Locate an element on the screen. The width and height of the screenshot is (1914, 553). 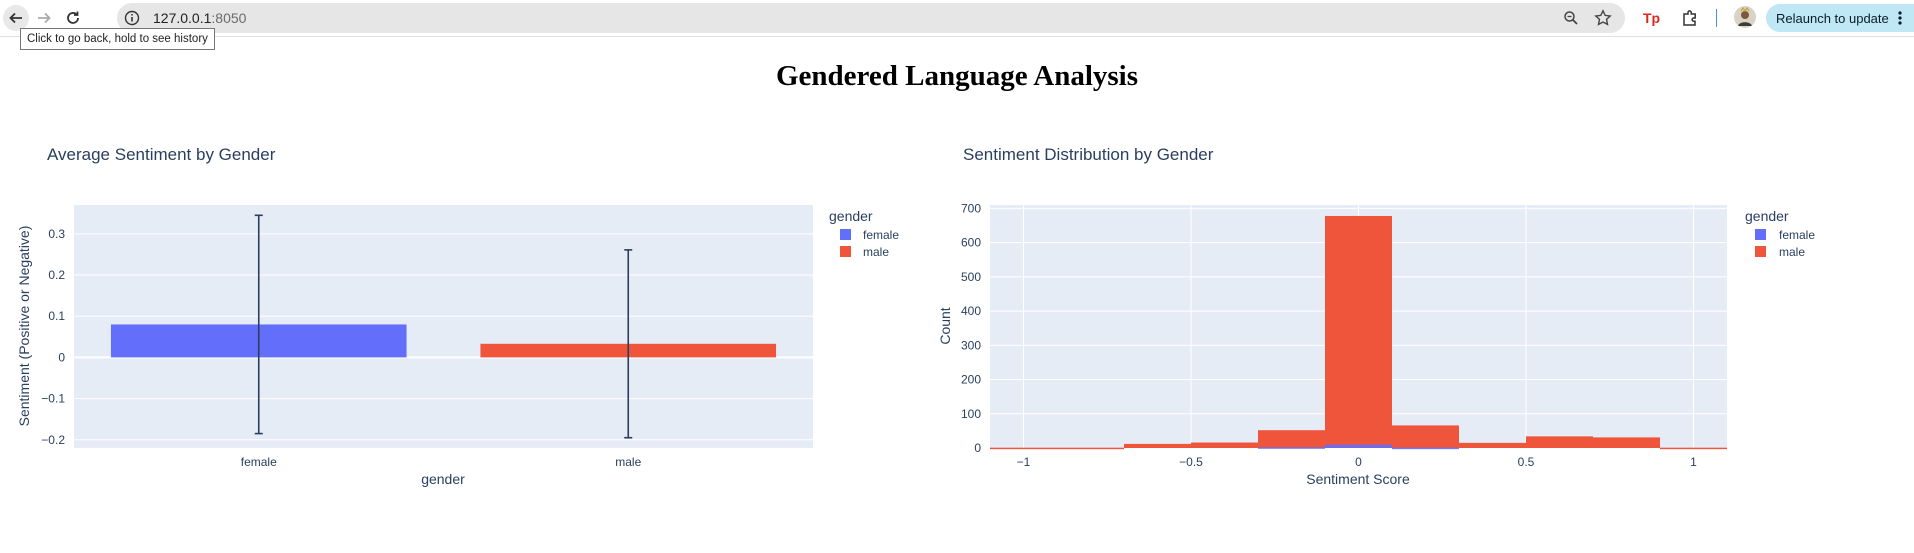
x-tick-label: 0.5 is located at coordinates (1526, 462).